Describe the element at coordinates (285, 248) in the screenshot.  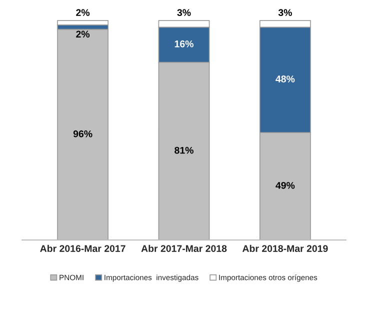
I see `x-tick-label: Abr 2018-Mar 2019` at that location.